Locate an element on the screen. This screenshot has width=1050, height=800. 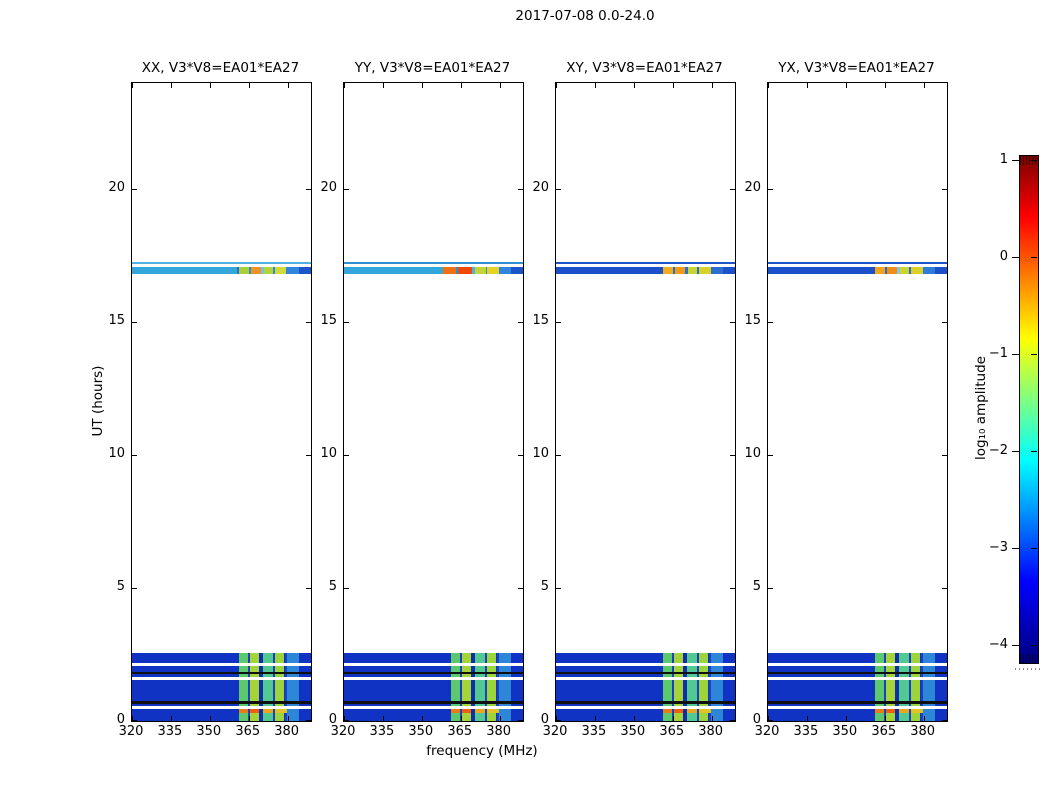
panel-xy is located at coordinates (645, 402).